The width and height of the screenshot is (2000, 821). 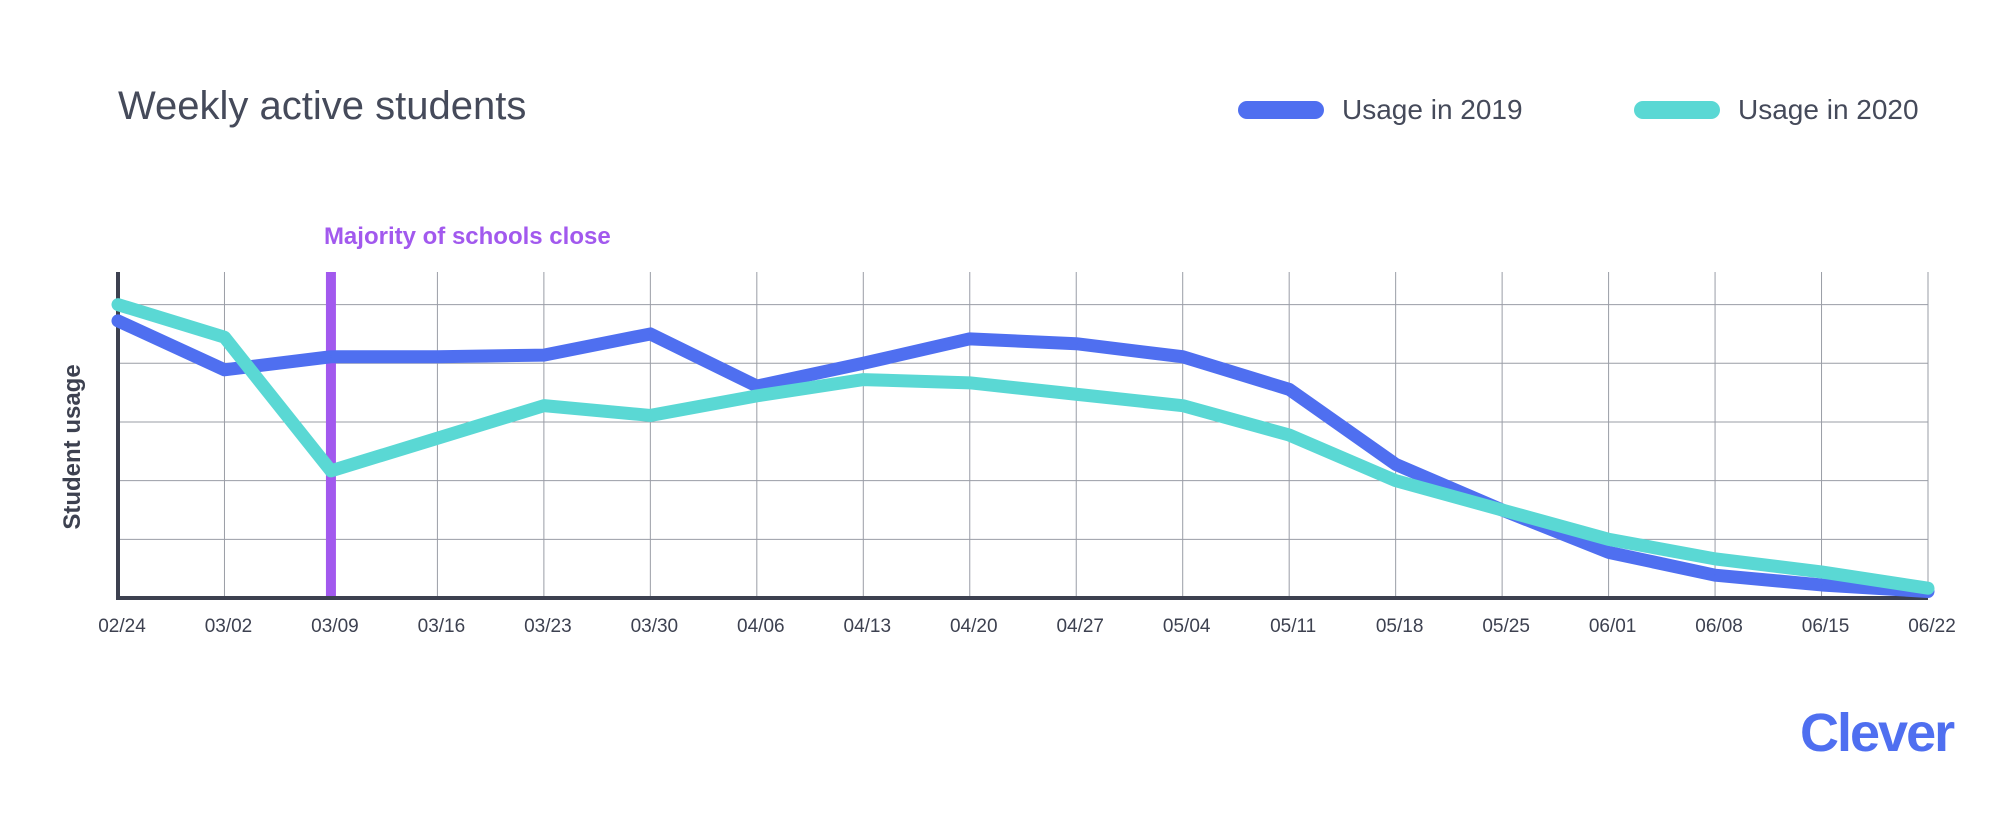 I want to click on legend-item-2020: Usage in 2020, so click(x=1776, y=110).